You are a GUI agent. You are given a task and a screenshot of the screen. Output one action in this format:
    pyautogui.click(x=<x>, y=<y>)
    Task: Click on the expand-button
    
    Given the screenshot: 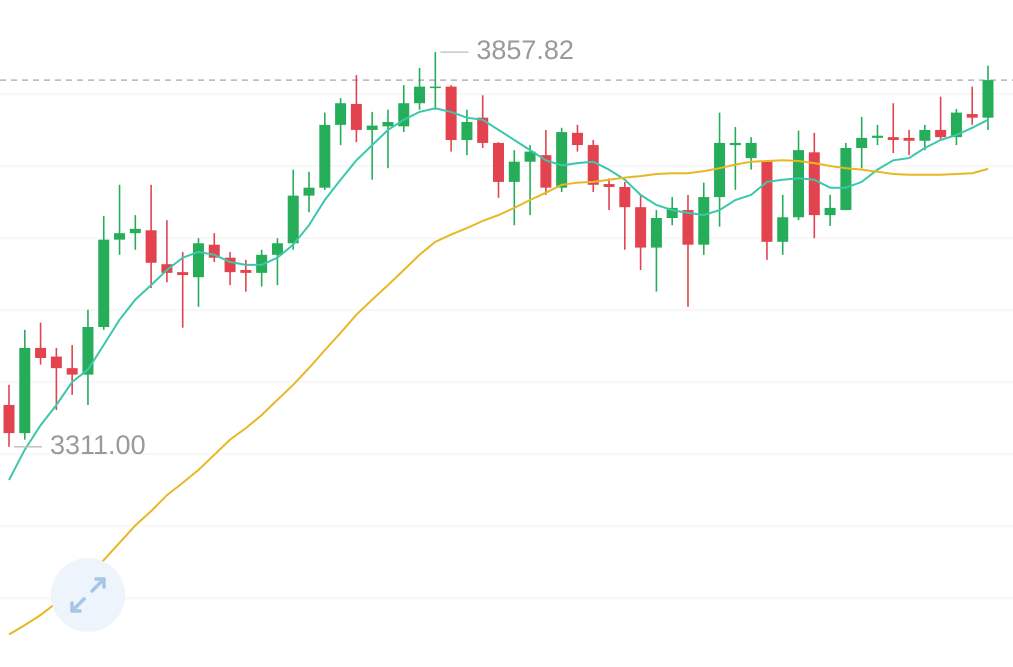 What is the action you would take?
    pyautogui.click(x=88, y=595)
    